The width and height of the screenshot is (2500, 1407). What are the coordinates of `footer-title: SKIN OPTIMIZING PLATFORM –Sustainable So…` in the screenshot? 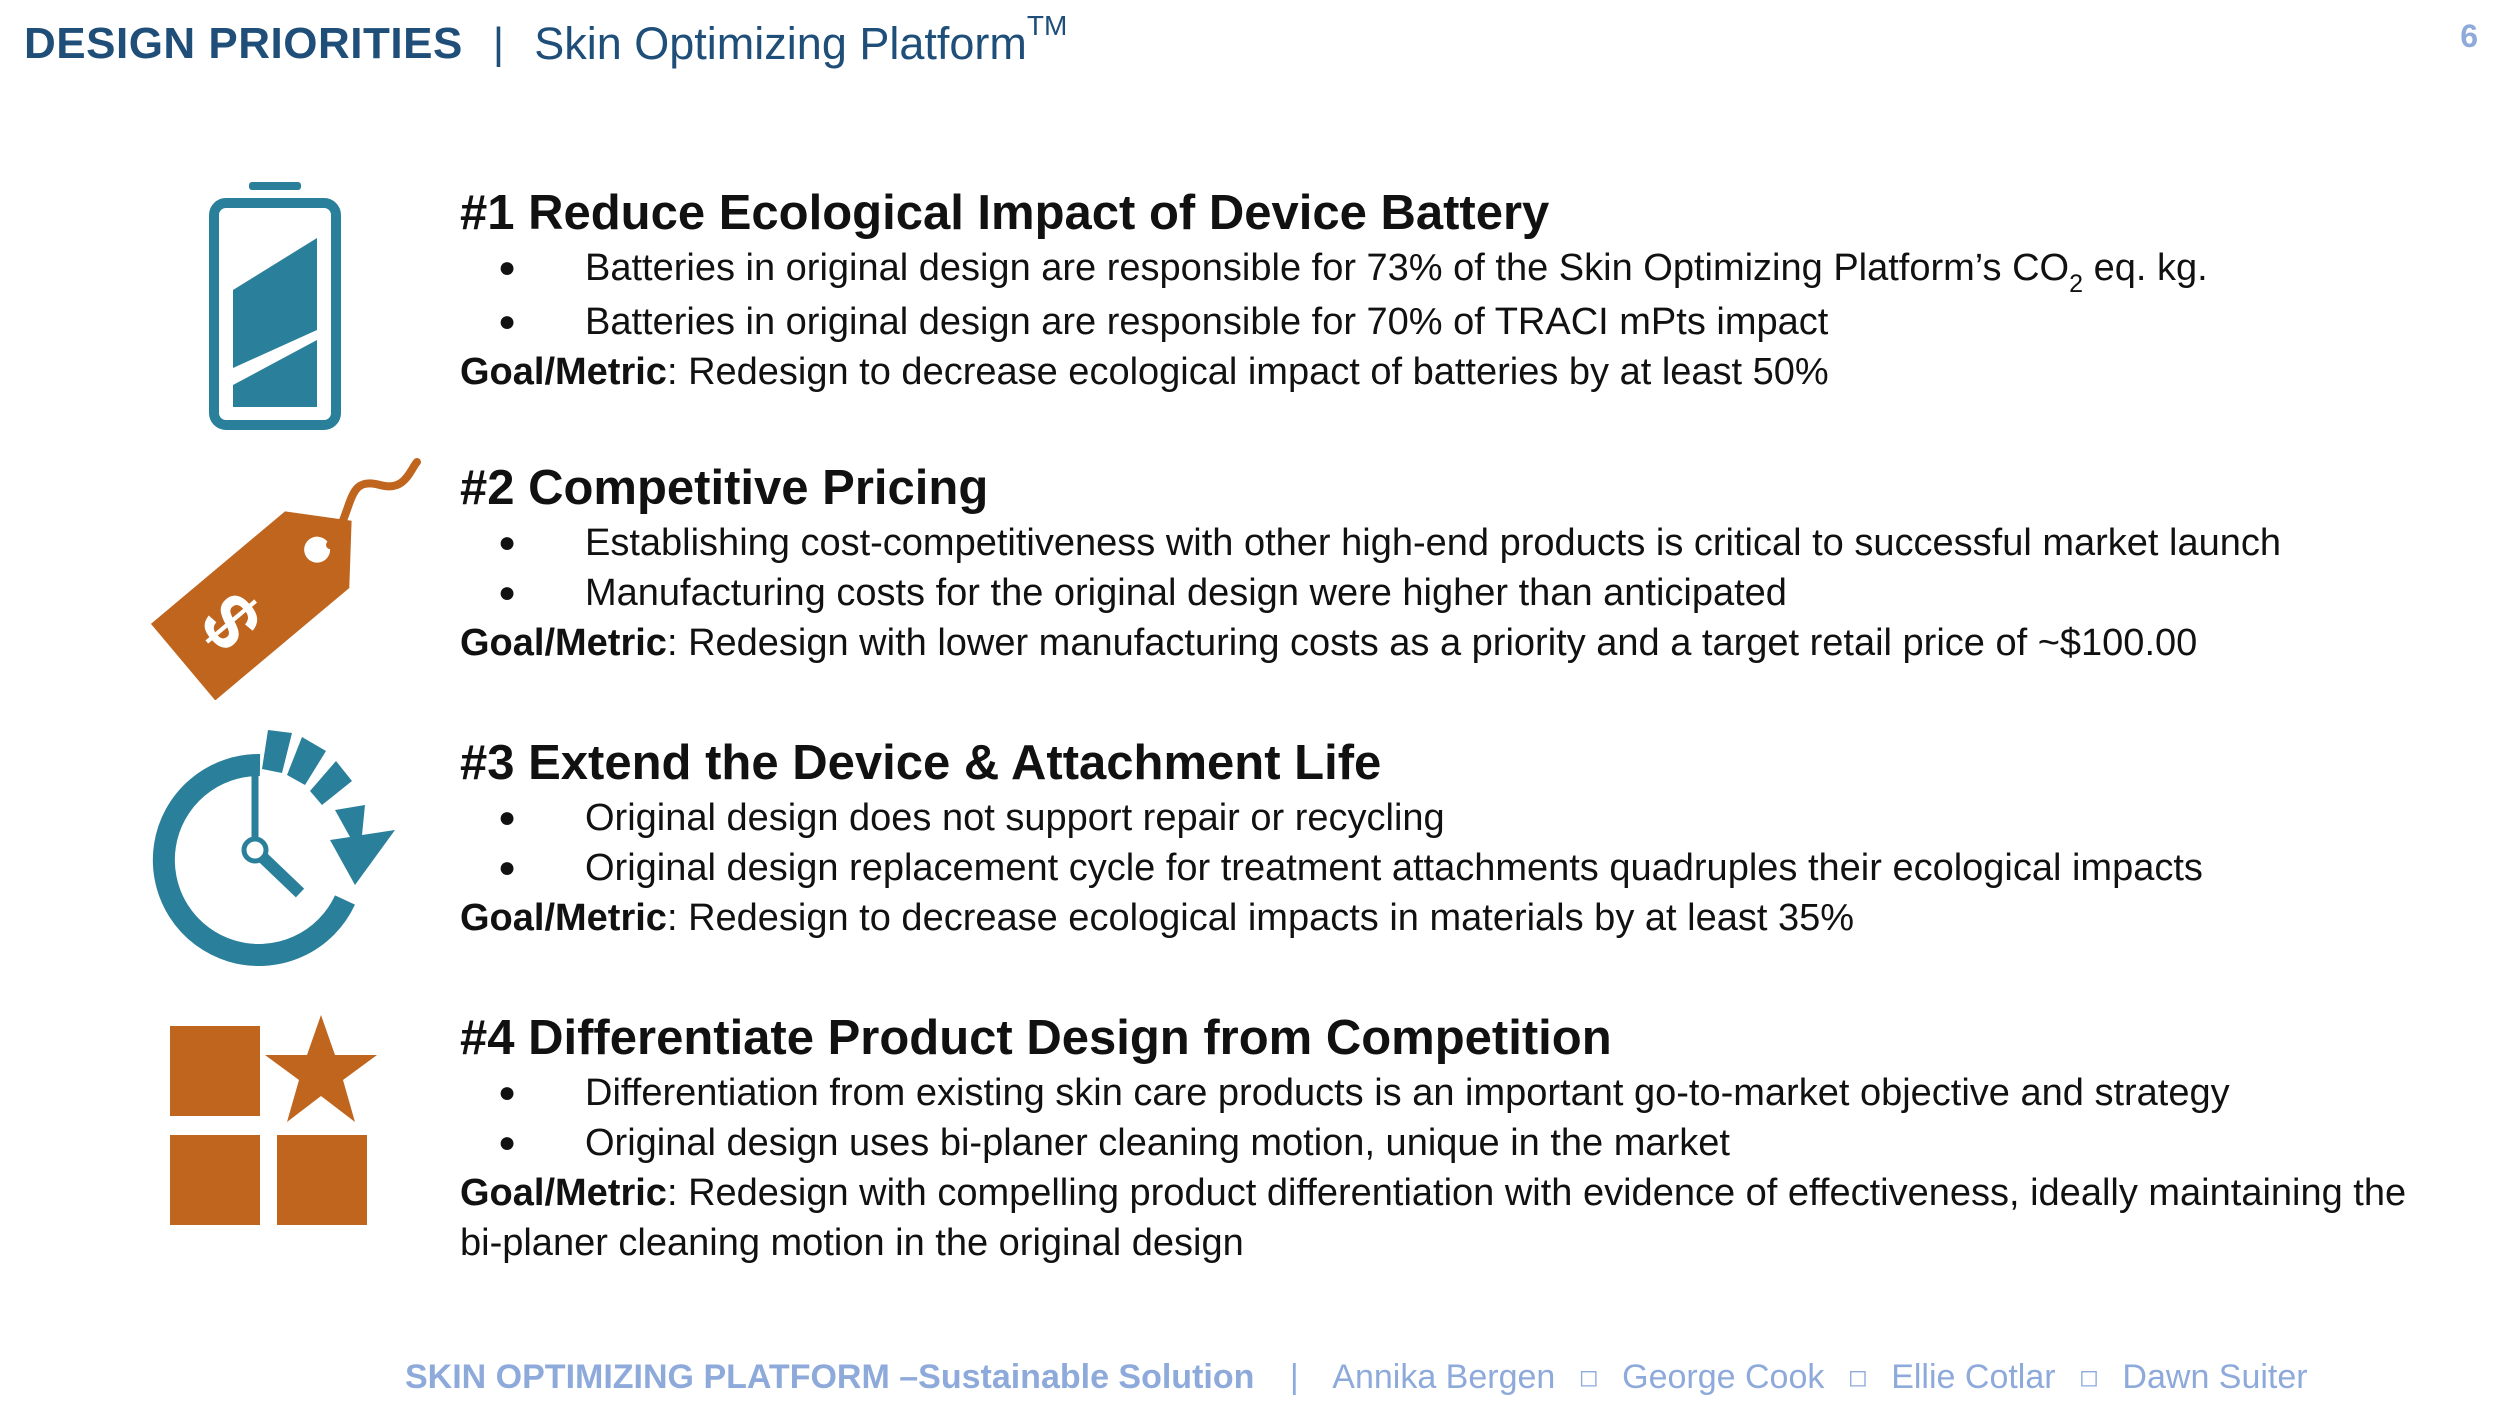 It's located at (830, 1377).